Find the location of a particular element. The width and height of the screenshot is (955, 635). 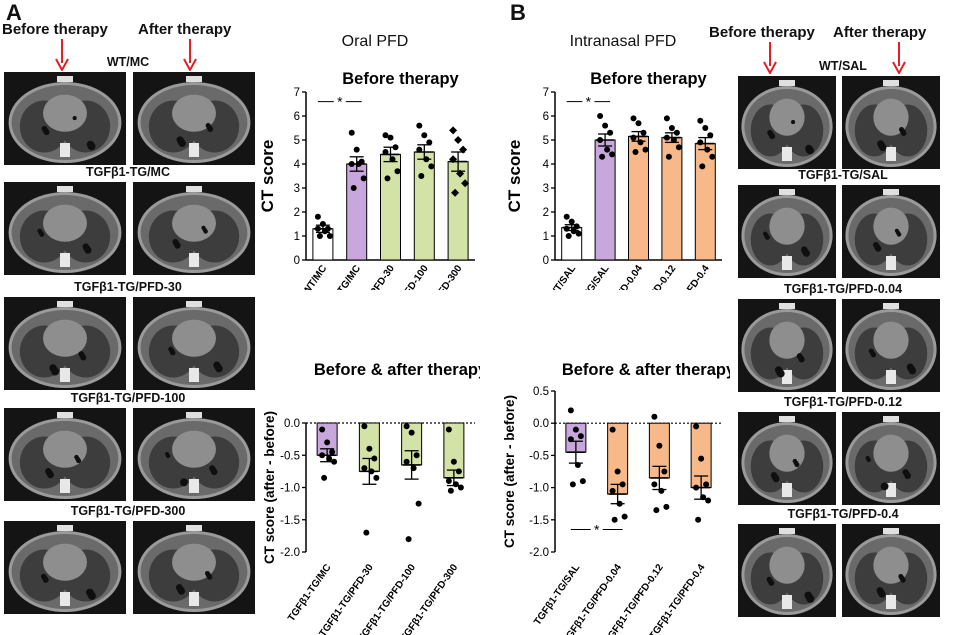

bar is located at coordinates (458, 211).